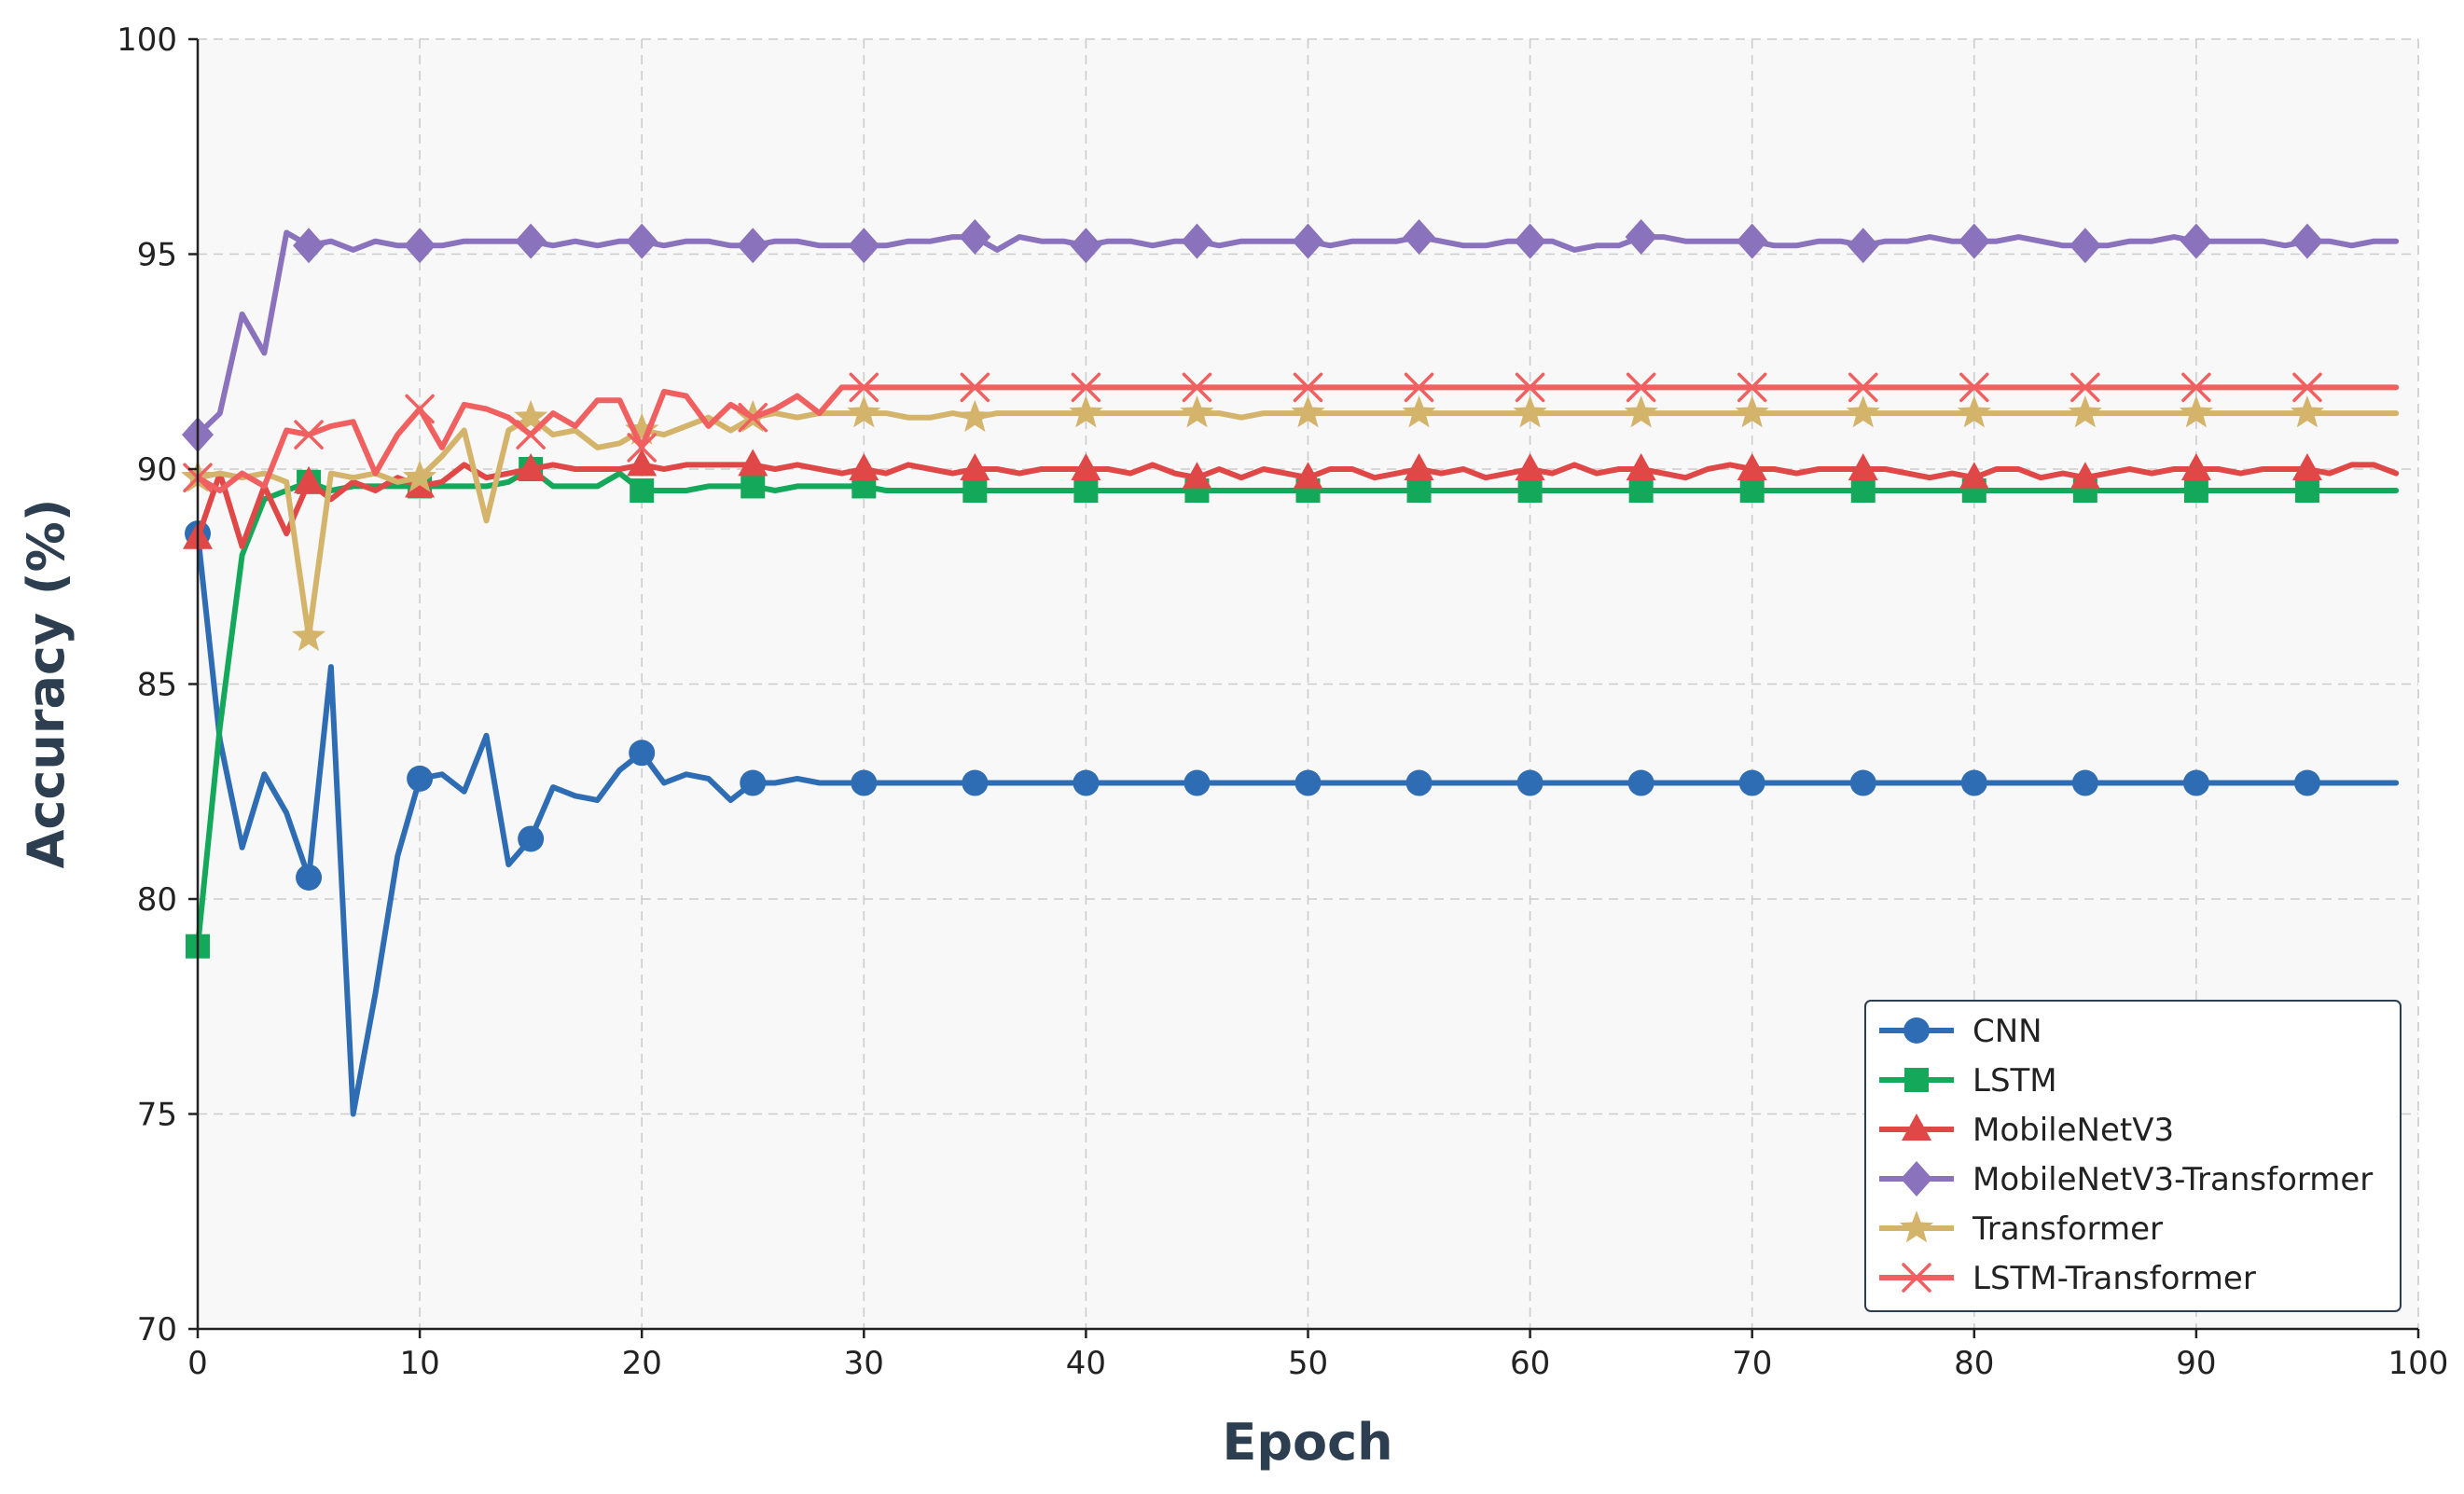 The width and height of the screenshot is (2464, 1494). Describe the element at coordinates (2173, 1179) in the screenshot. I see `legend-label: MobileNetV3-Transformer` at that location.